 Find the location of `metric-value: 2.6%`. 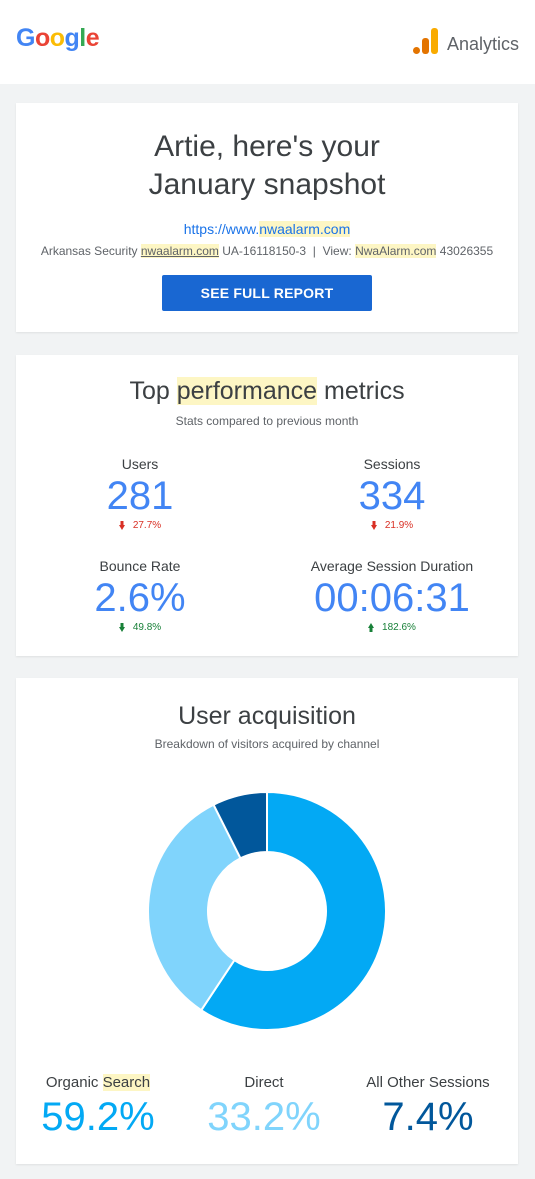

metric-value: 2.6% is located at coordinates (140, 598).